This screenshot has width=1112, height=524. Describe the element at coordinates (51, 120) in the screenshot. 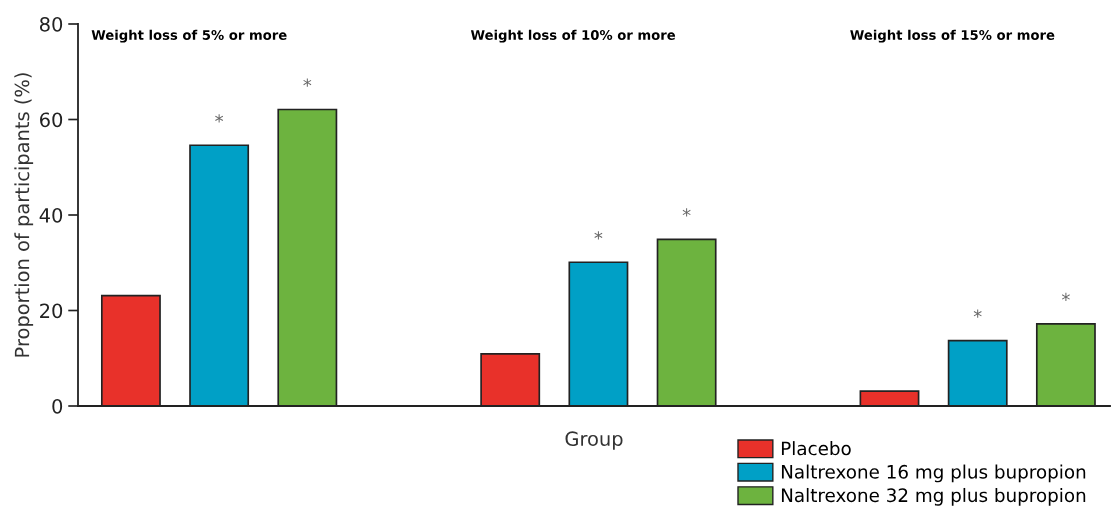

I see `y-tick-label: 60` at that location.